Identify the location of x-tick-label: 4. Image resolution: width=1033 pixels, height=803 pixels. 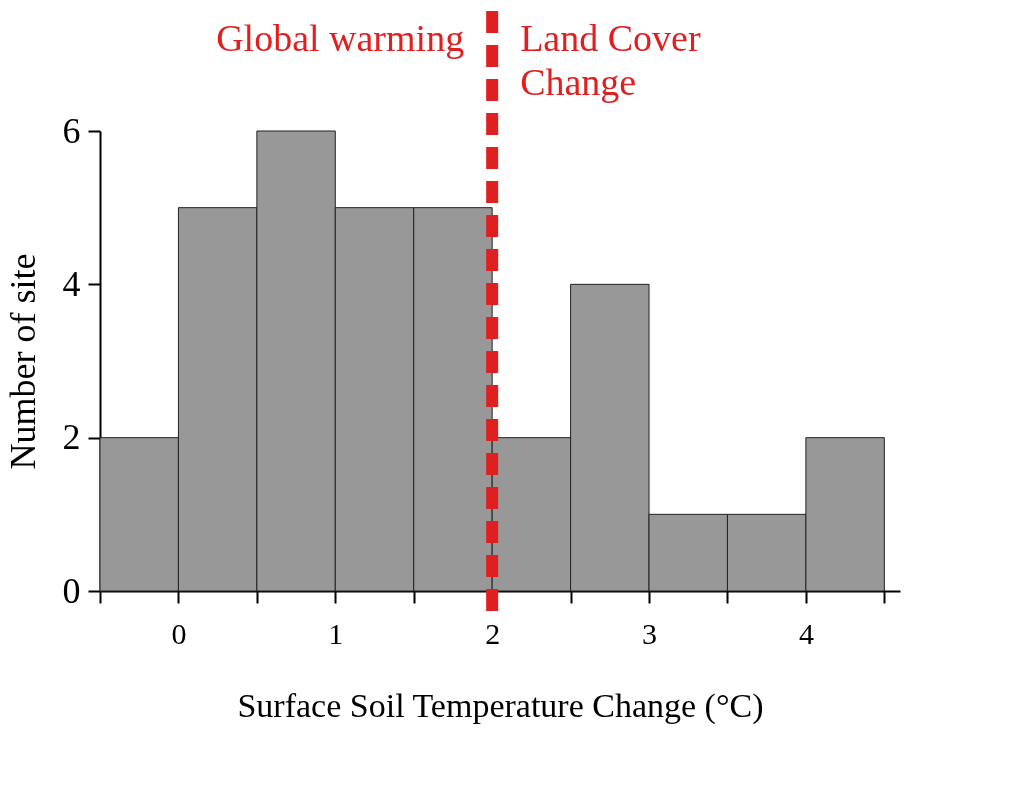
(806, 633).